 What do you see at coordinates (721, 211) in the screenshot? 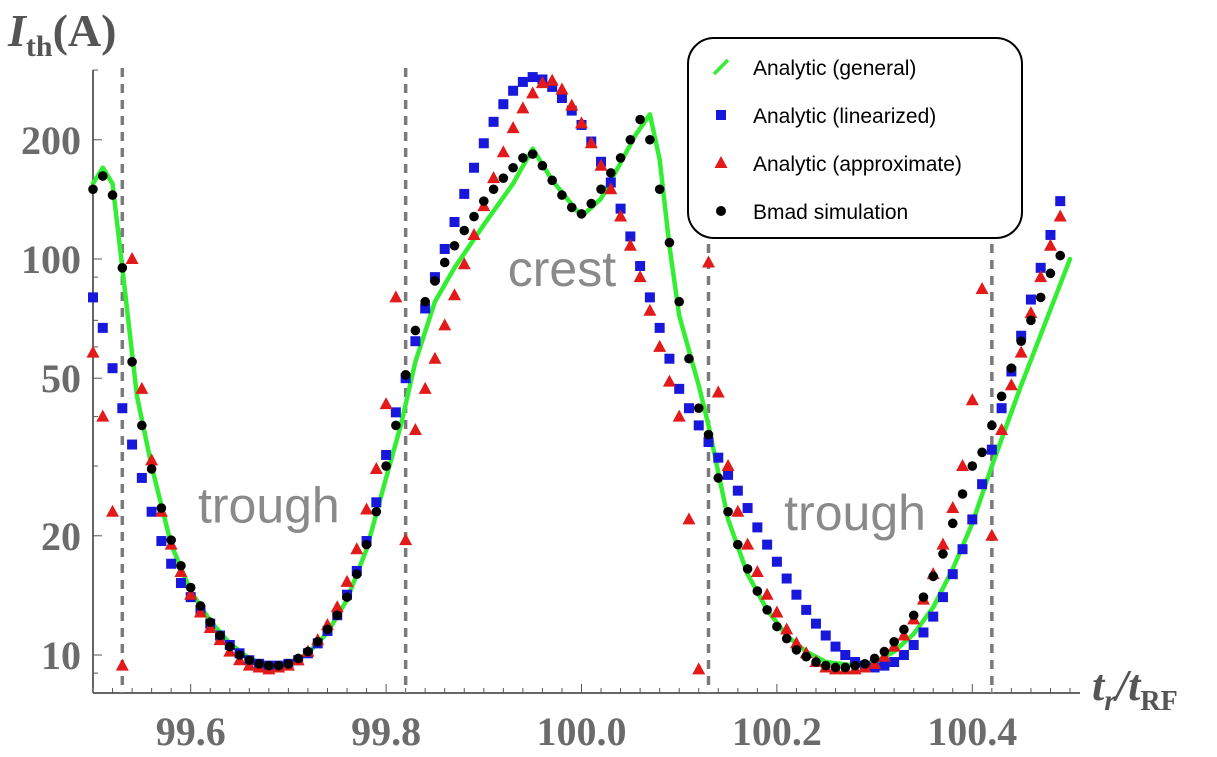
I see `legend-circle-marker` at bounding box center [721, 211].